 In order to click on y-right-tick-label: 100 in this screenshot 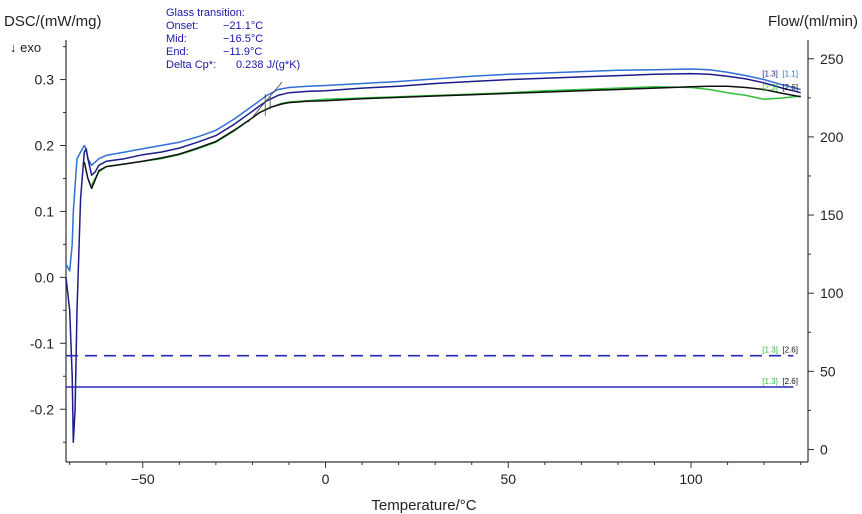, I will do `click(832, 293)`.